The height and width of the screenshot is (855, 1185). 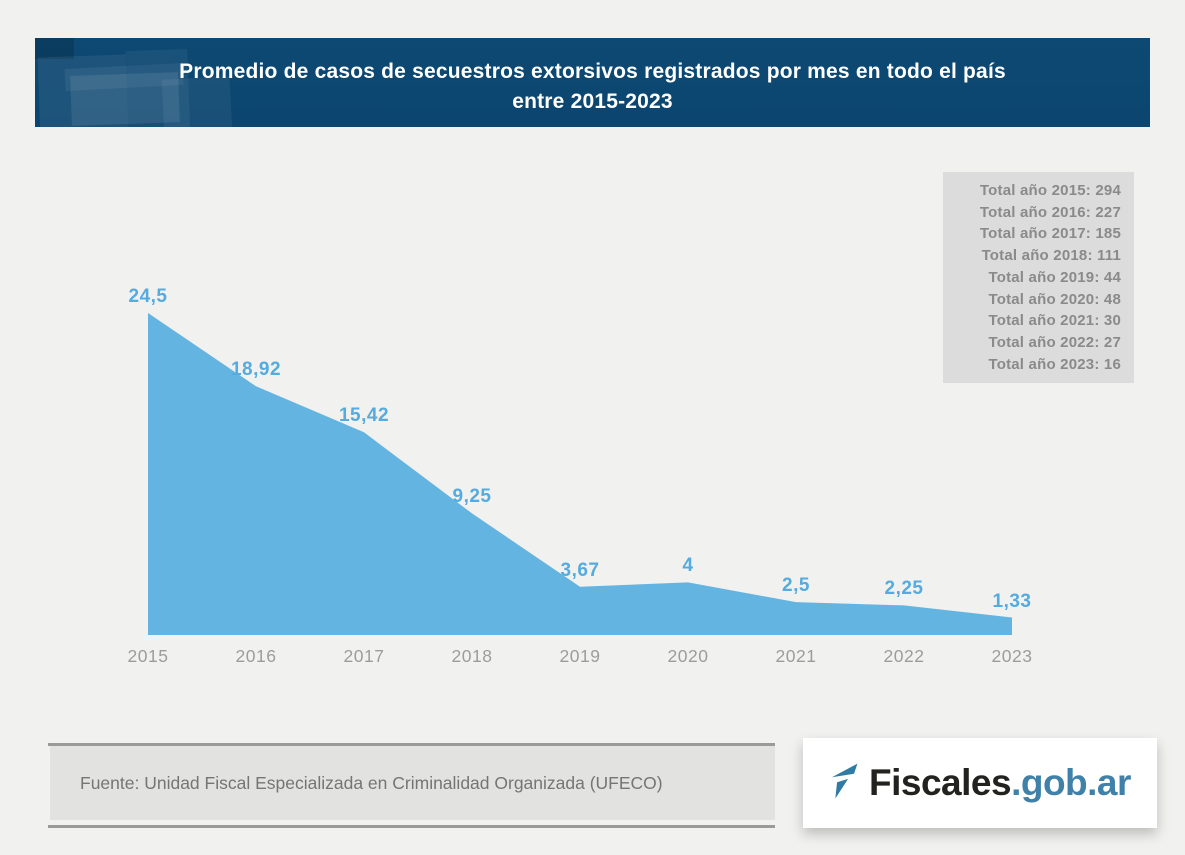 What do you see at coordinates (472, 497) in the screenshot?
I see `data-point-label-2018: 9,25` at bounding box center [472, 497].